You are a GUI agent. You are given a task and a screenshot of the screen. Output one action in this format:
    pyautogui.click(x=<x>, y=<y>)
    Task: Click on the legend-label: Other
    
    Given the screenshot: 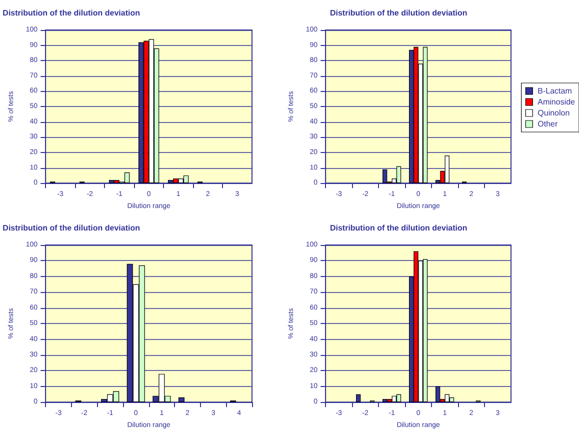 What is the action you would take?
    pyautogui.click(x=548, y=124)
    